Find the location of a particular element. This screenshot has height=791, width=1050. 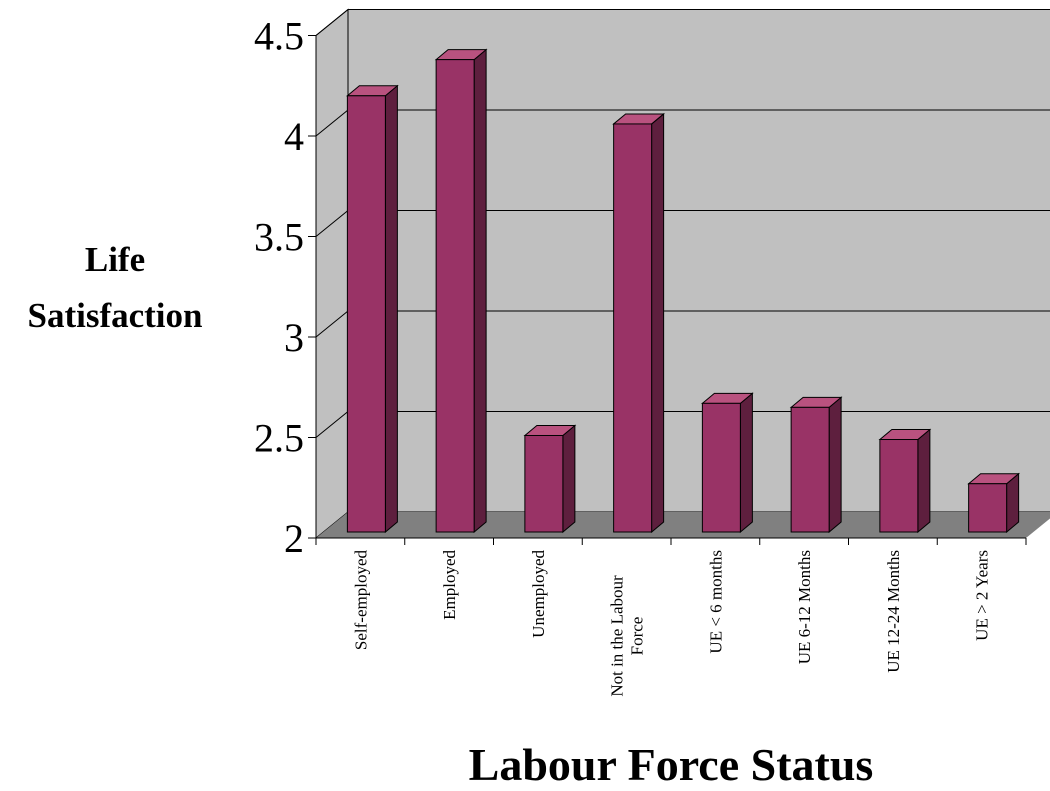

x-tick-label: Not in the LabourForce is located at coordinates (627, 636).